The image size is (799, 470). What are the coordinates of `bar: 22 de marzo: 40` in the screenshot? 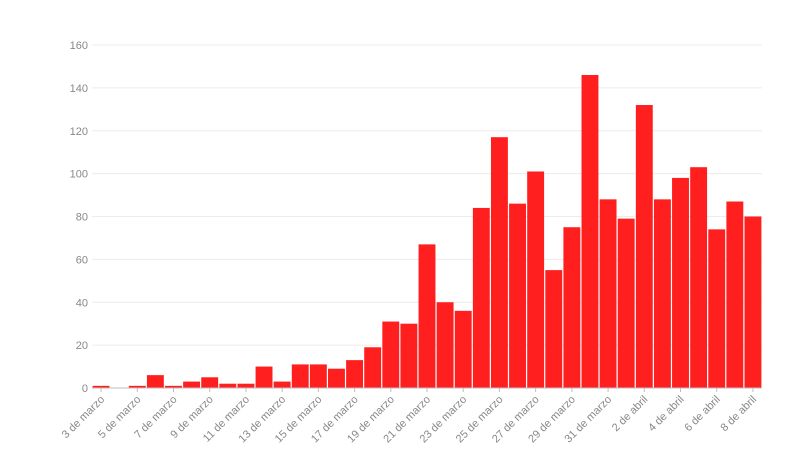 It's located at (445, 345).